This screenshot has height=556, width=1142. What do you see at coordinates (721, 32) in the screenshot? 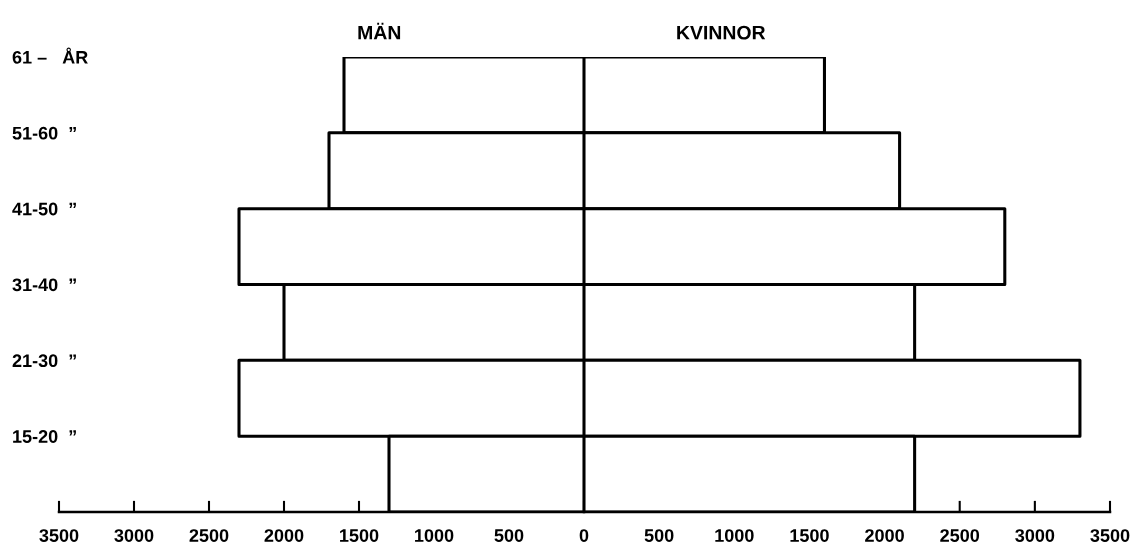
I see `chart-title: KVINNOR` at bounding box center [721, 32].